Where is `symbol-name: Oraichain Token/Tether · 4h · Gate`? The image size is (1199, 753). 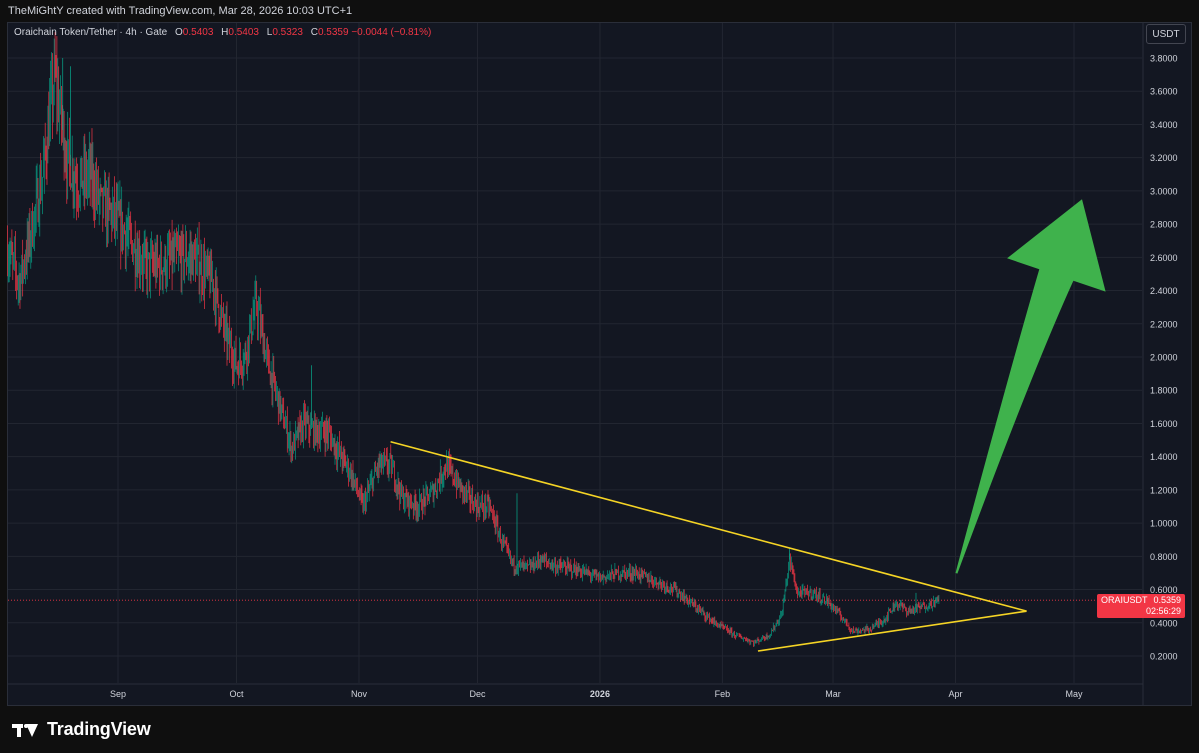
symbol-name: Oraichain Token/Tether · 4h · Gate is located at coordinates (91, 32).